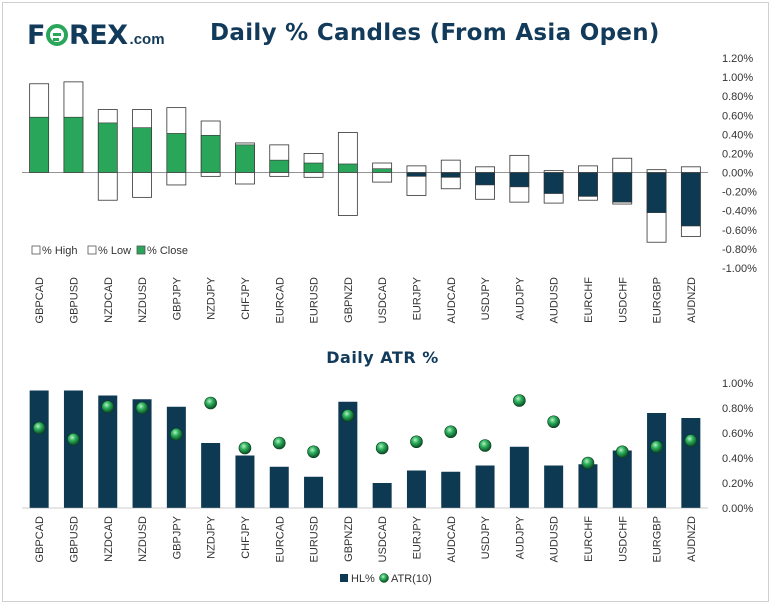 The height and width of the screenshot is (604, 771). Describe the element at coordinates (40, 539) in the screenshot. I see `x-tick-label: GBPCAD` at that location.